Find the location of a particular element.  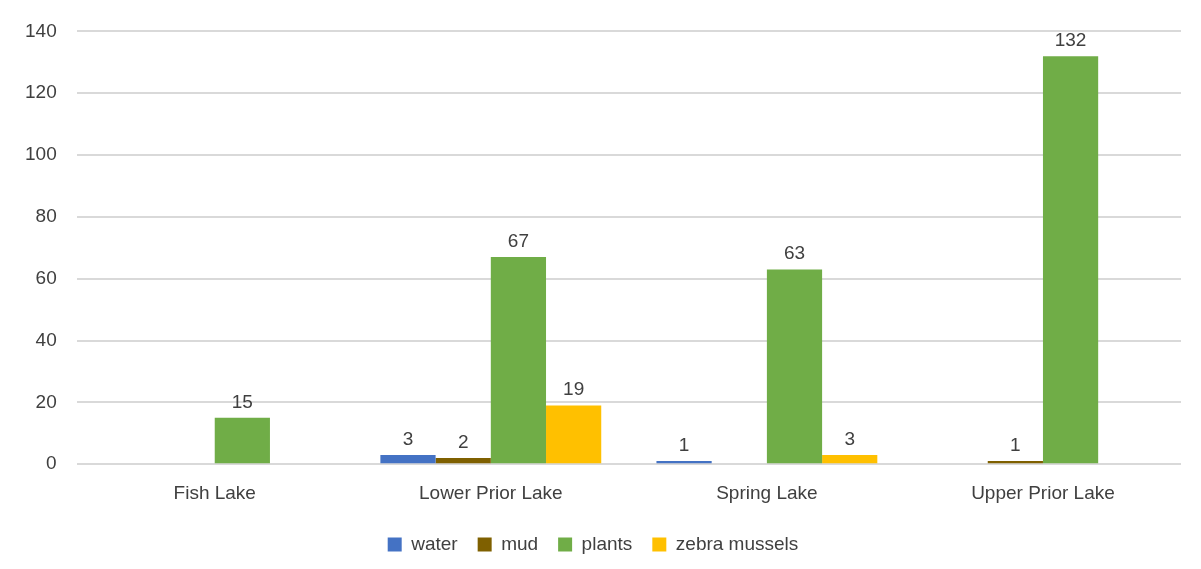

y-tick-label: 80 is located at coordinates (46, 216).